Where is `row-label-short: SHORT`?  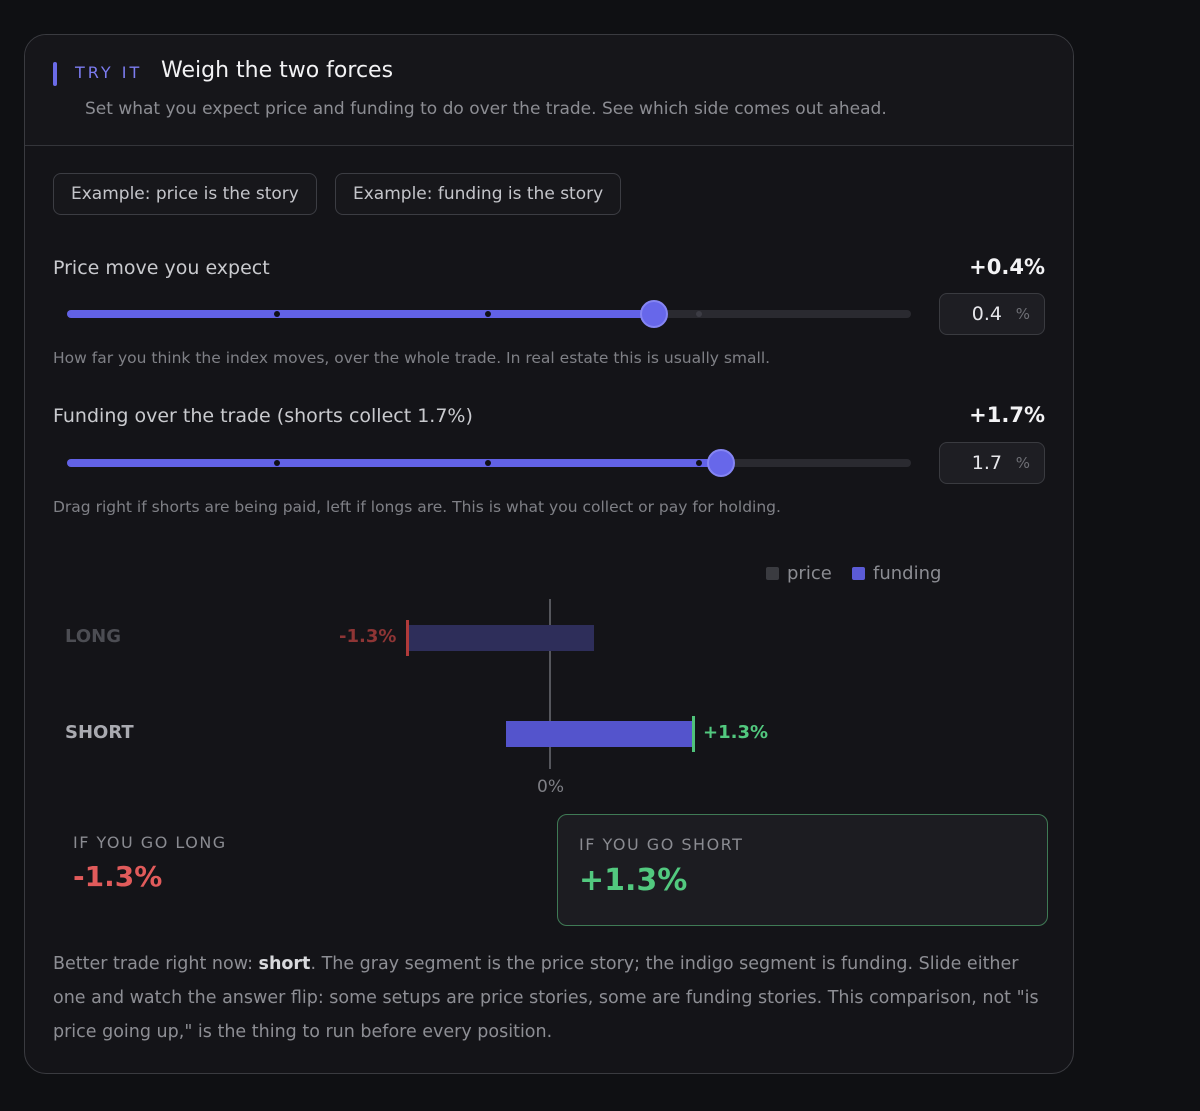 row-label-short: SHORT is located at coordinates (99, 732).